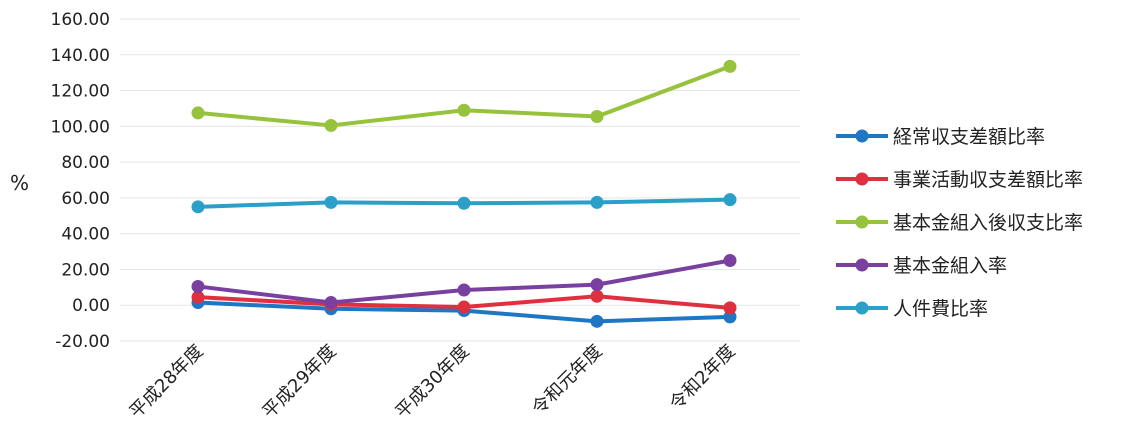 The height and width of the screenshot is (423, 1126). I want to click on legend-label: 基本金組入後収支比率, so click(988, 223).